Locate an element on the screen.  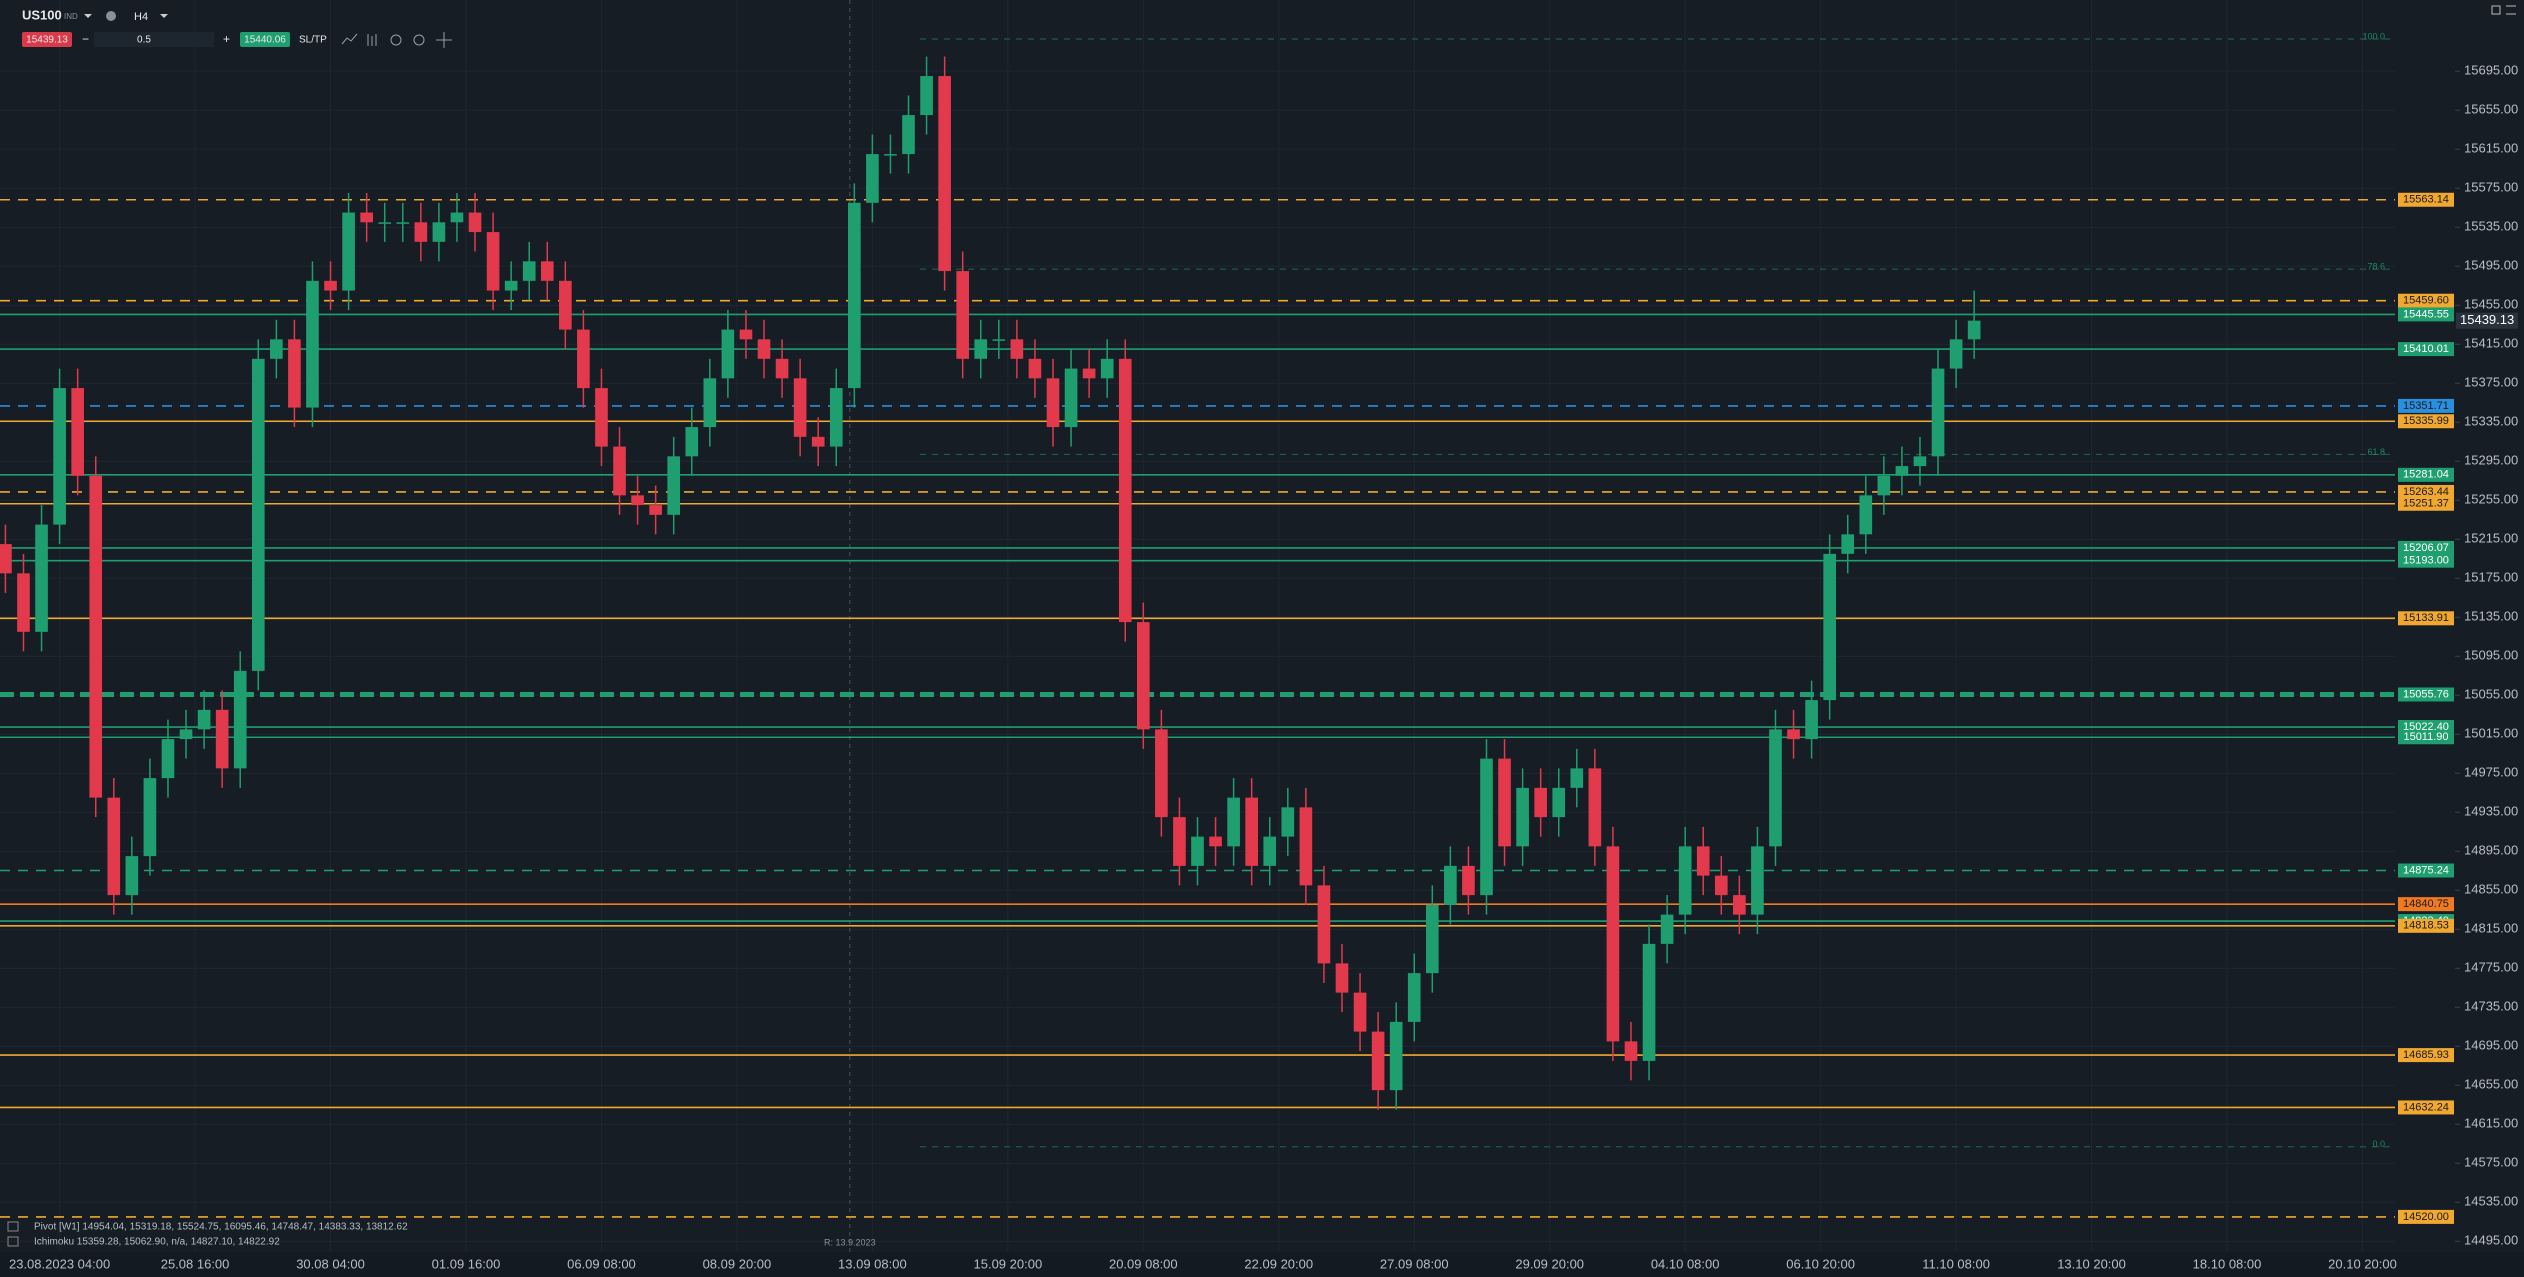
fib-label: 0.0 is located at coordinates (2378, 1144).